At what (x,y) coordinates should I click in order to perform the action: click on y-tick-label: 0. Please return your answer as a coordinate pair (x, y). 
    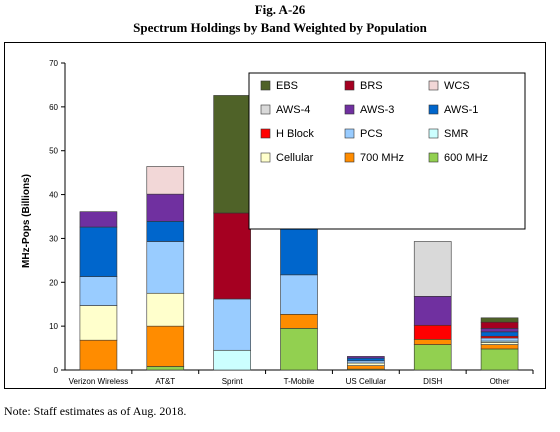
    Looking at the image, I should click on (56, 370).